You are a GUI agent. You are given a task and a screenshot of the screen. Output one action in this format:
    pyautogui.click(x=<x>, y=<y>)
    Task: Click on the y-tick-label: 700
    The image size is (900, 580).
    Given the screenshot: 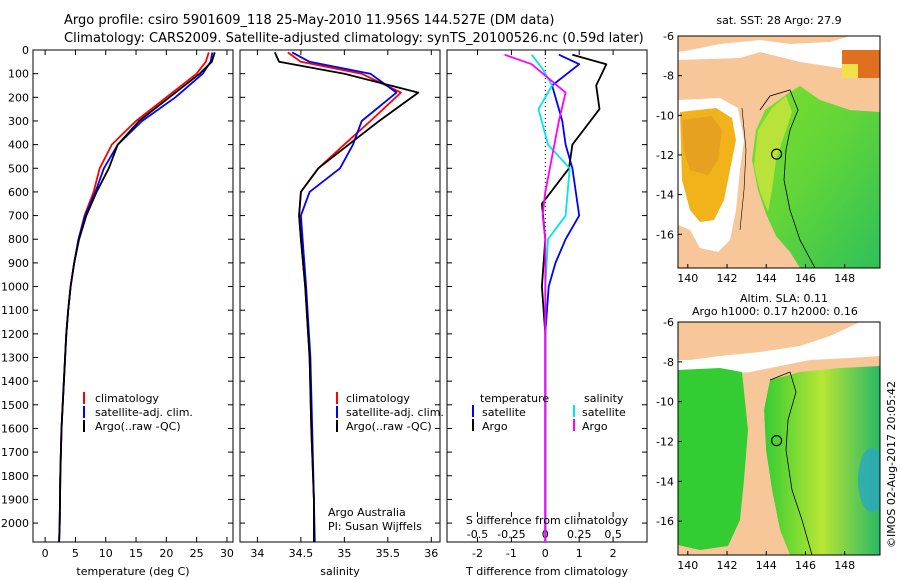 What is the action you would take?
    pyautogui.click(x=18, y=216)
    